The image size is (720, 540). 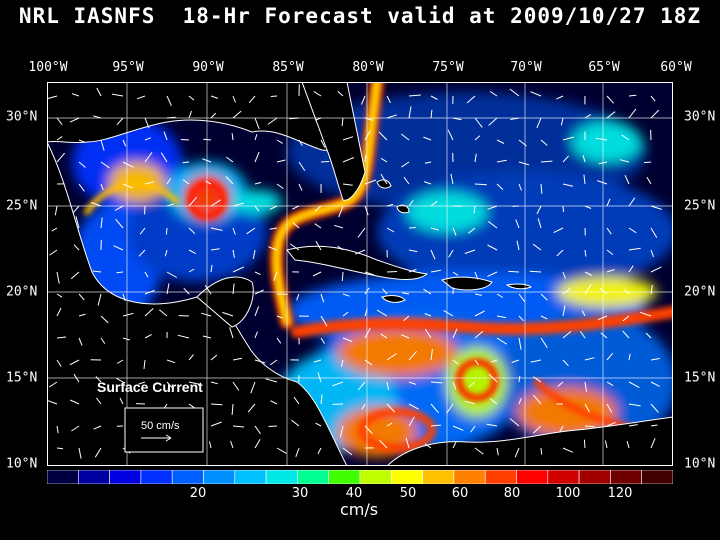 What do you see at coordinates (700, 378) in the screenshot?
I see `lat-label: 15°N` at bounding box center [700, 378].